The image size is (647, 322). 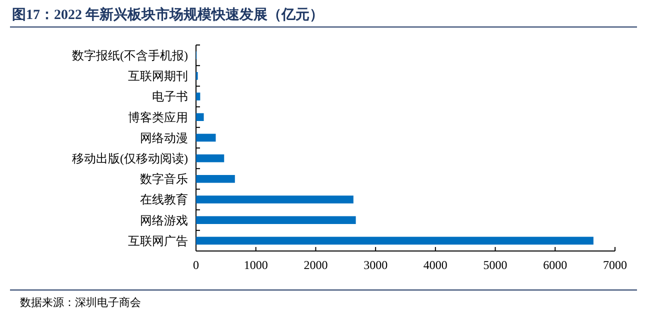 I want to click on y-tick-label: 博客类应用, so click(x=158, y=117).